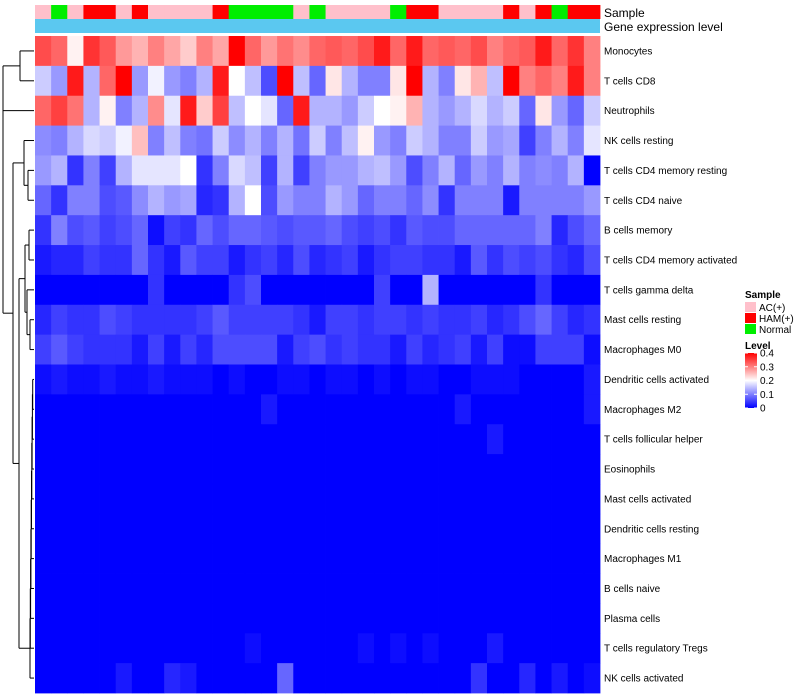 This screenshot has width=800, height=700. I want to click on row-label: T cells gamma delta, so click(649, 290).